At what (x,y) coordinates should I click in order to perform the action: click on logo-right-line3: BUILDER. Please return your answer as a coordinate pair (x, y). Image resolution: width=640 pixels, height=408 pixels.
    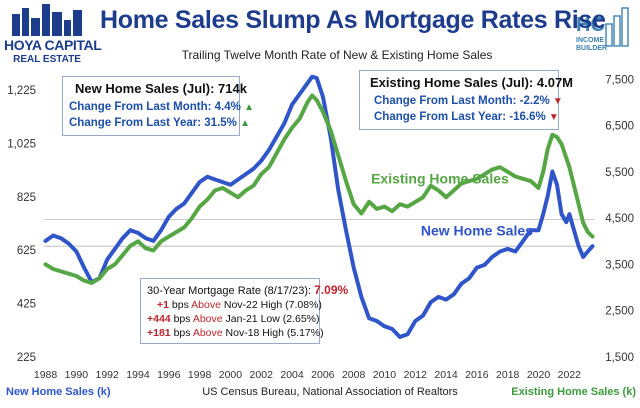
    Looking at the image, I should click on (592, 48).